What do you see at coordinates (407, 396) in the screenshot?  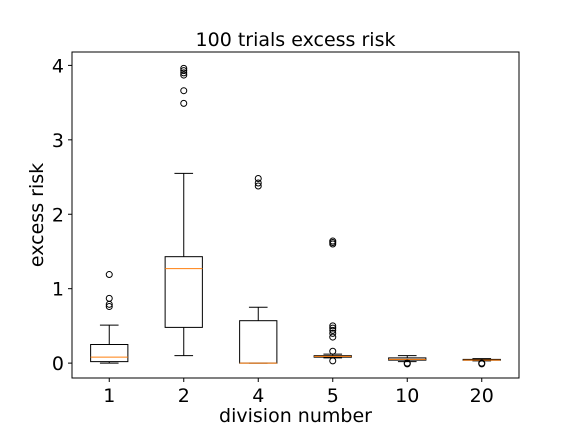 I see `x-tick-label: 10` at bounding box center [407, 396].